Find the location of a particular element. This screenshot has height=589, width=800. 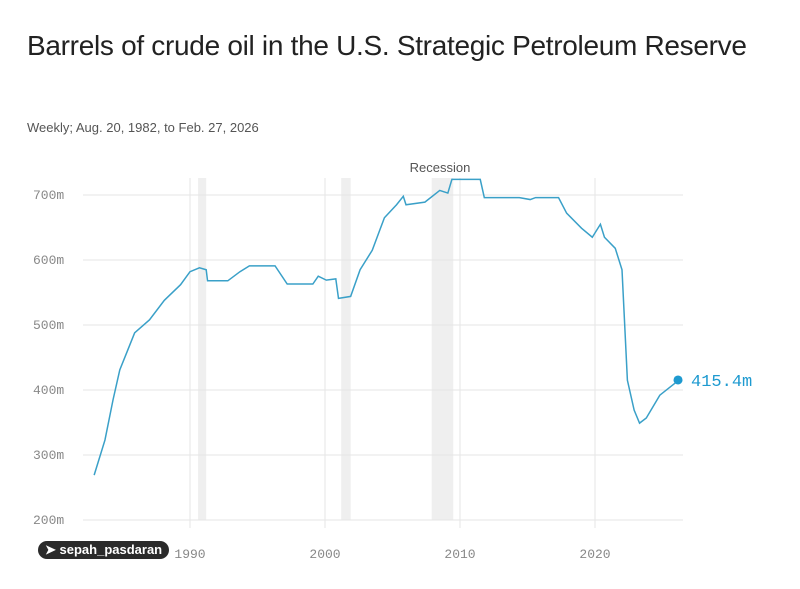

end-point is located at coordinates (678, 380).